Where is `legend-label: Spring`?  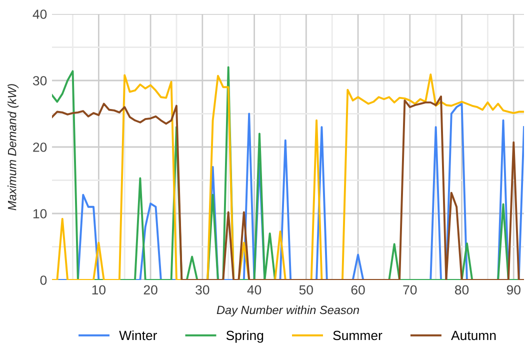 legend-label: Spring is located at coordinates (245, 336).